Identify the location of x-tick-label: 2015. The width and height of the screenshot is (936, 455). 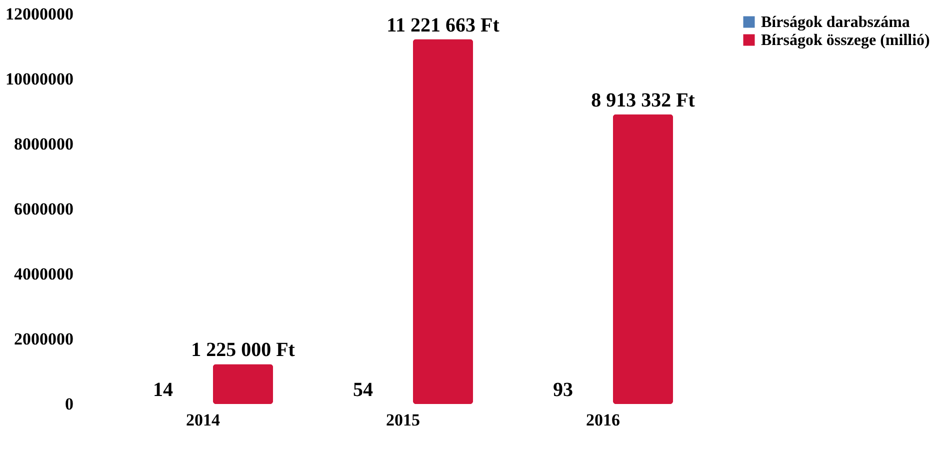
(403, 420).